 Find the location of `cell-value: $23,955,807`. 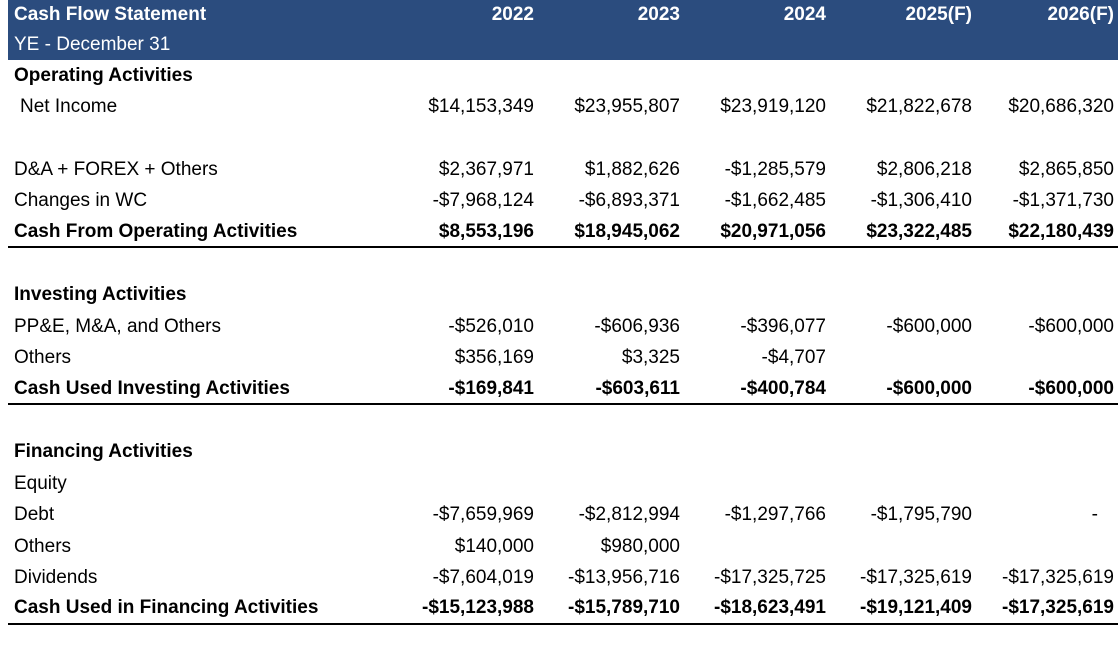

cell-value: $23,955,807 is located at coordinates (627, 107).